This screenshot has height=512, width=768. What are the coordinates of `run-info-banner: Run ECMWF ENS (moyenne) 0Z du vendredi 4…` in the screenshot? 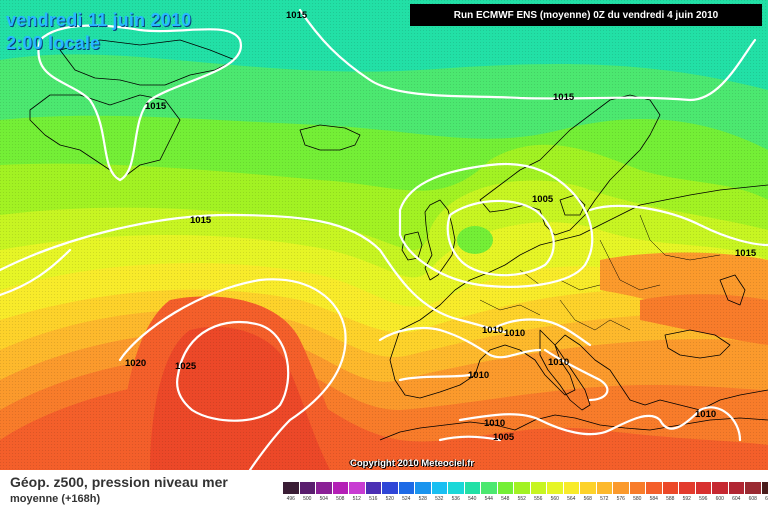 It's located at (586, 15).